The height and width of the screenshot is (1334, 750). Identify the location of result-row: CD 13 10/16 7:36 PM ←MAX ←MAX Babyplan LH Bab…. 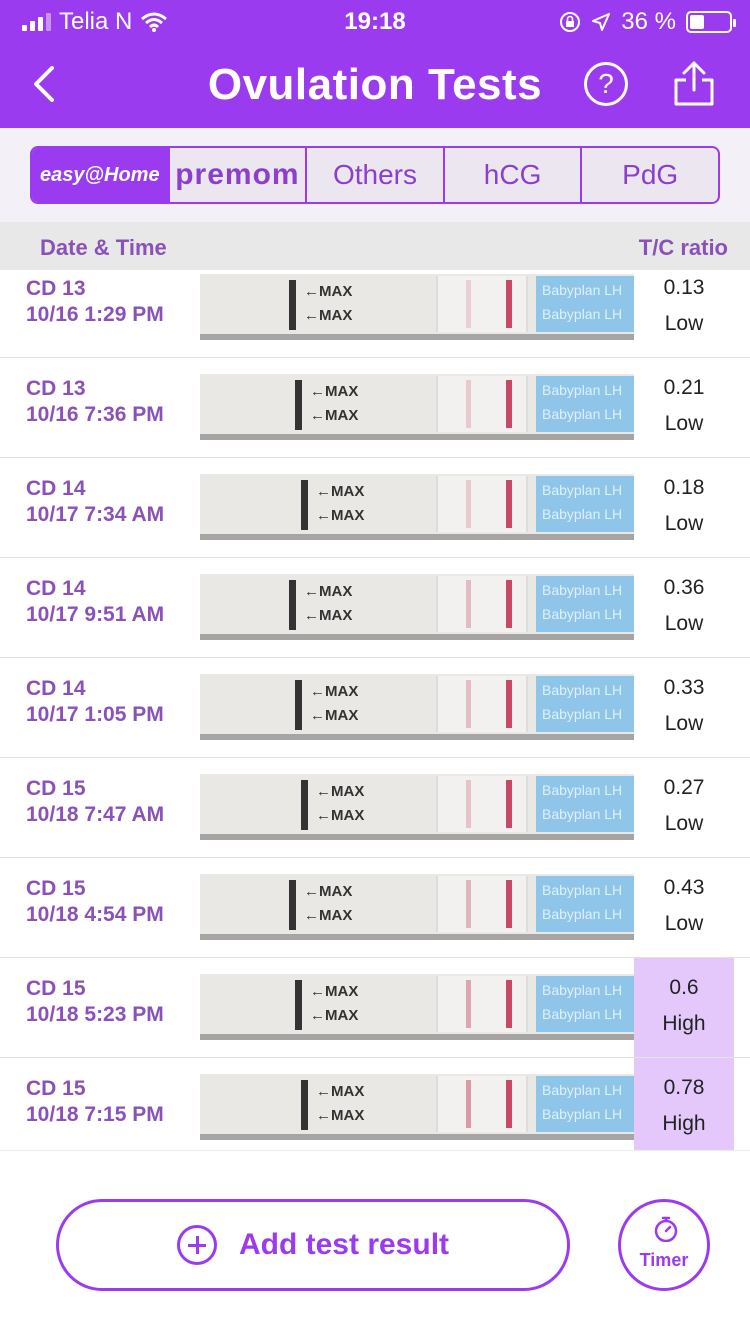
(375, 408).